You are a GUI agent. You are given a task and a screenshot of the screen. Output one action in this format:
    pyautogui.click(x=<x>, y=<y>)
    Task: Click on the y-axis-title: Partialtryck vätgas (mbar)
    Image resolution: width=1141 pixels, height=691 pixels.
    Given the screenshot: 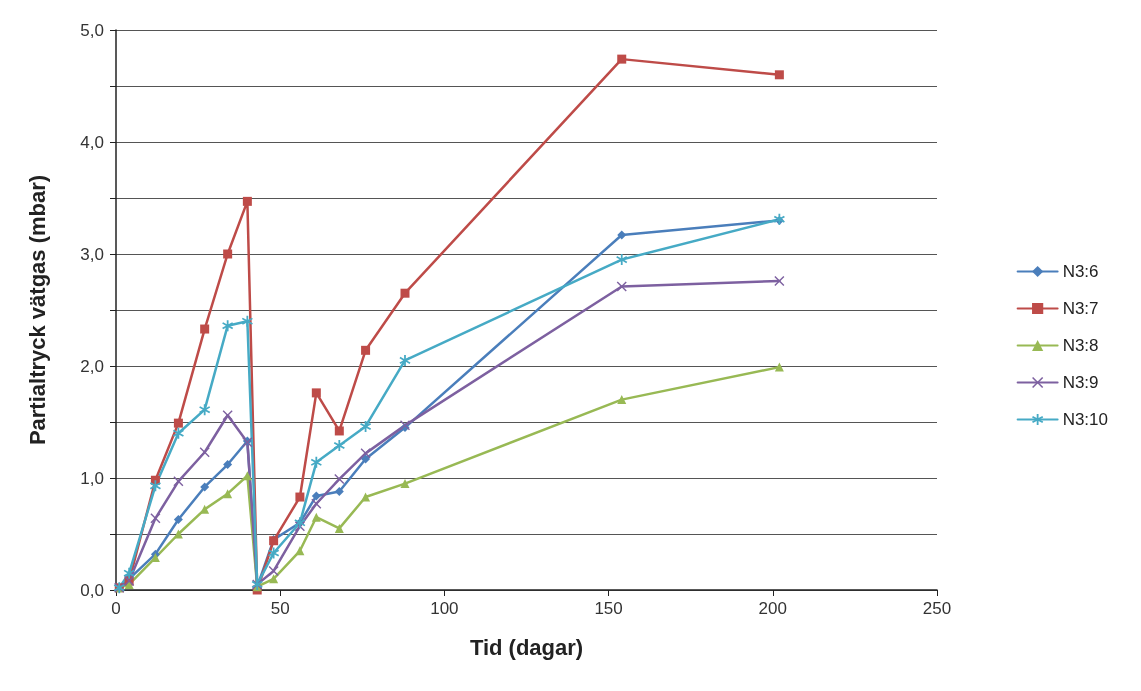 What is the action you would take?
    pyautogui.click(x=37, y=310)
    